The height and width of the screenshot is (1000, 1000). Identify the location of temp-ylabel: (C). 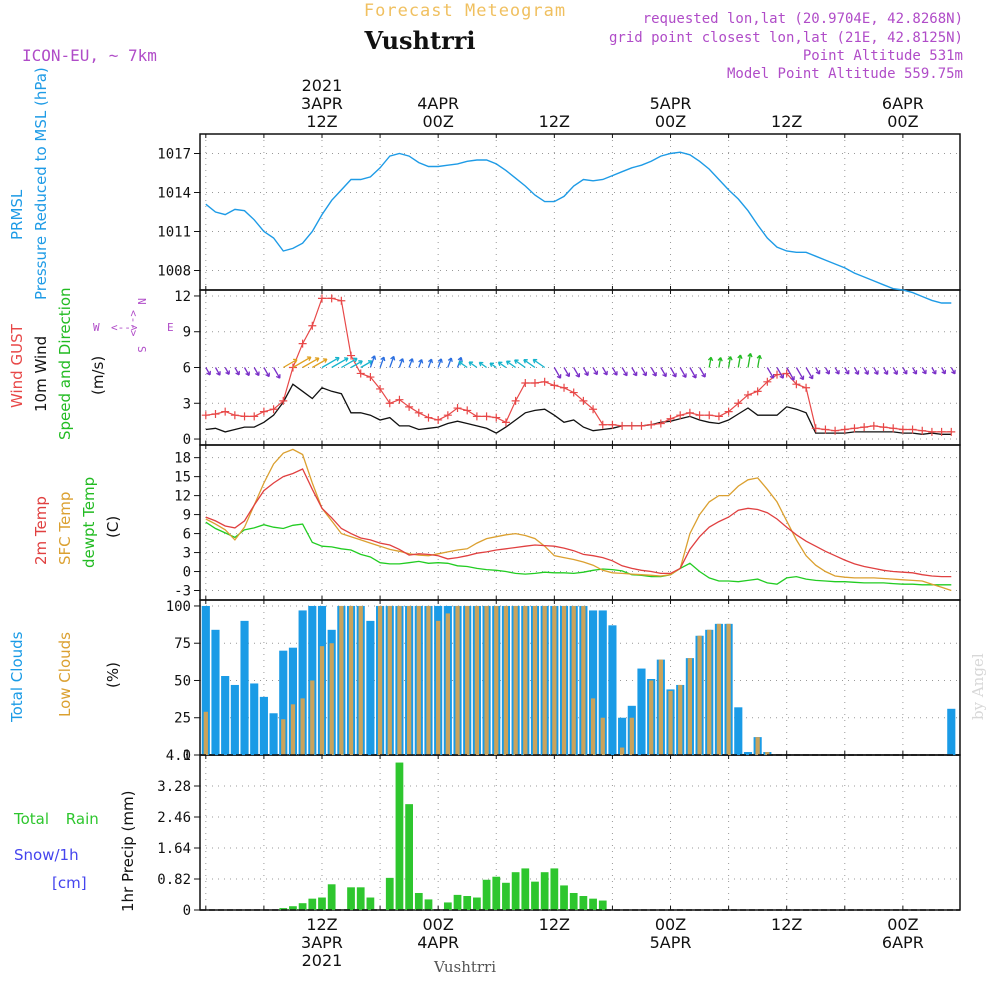
(113, 527).